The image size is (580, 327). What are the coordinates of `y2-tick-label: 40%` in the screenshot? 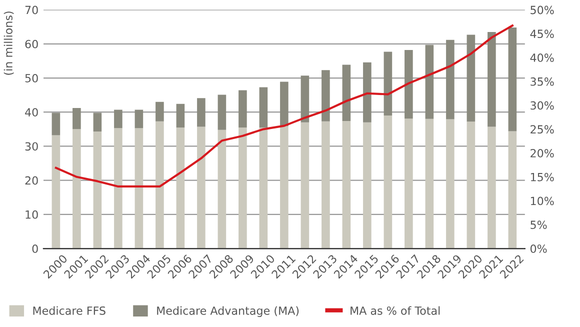 It's located at (542, 58).